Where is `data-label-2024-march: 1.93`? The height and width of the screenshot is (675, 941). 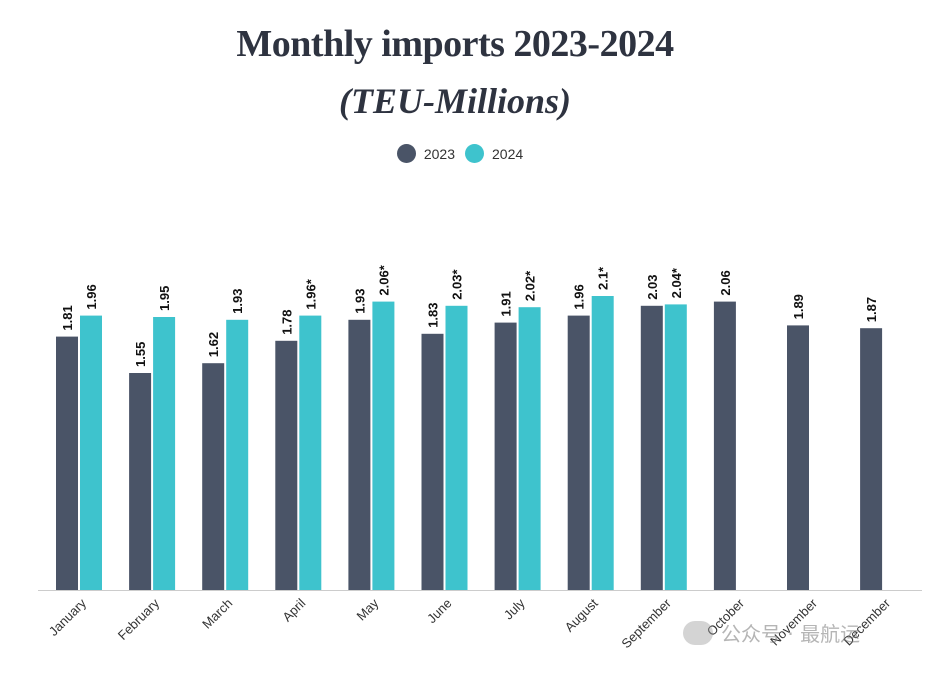 data-label-2024-march: 1.93 is located at coordinates (237, 300).